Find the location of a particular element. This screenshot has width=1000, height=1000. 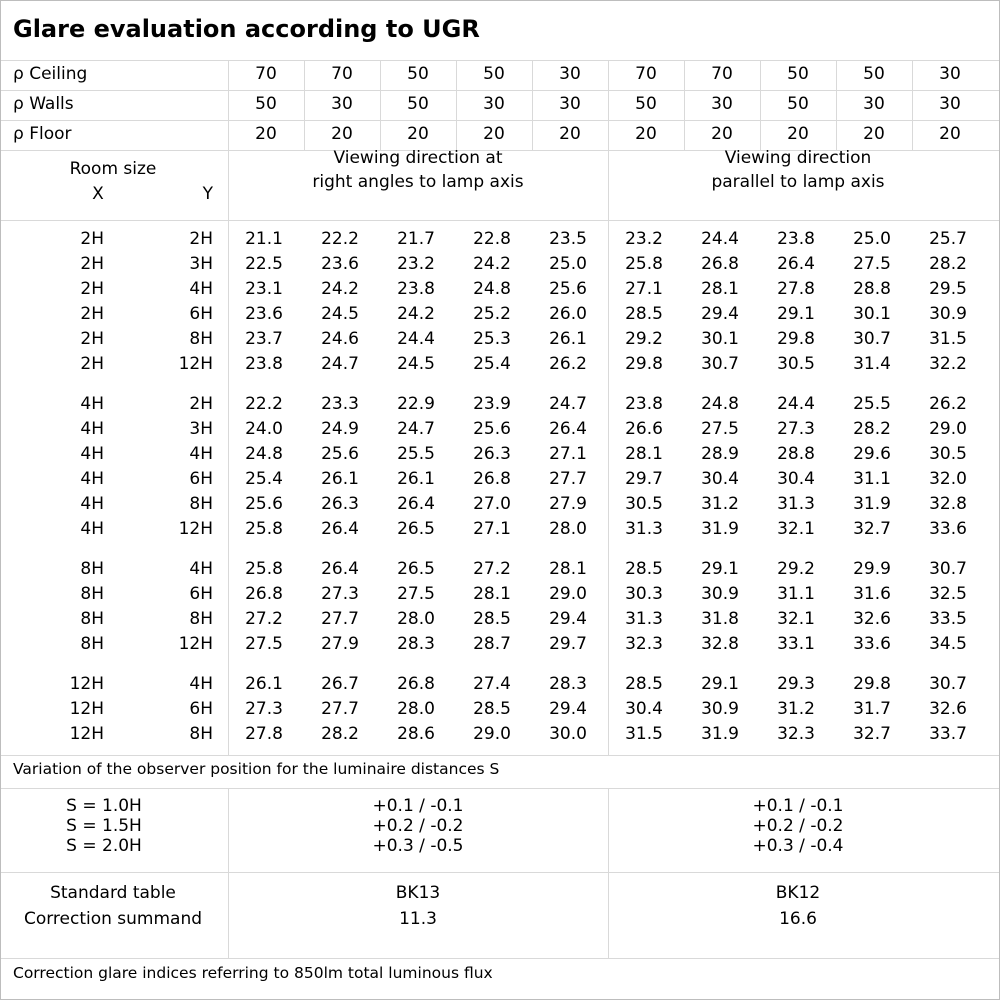

spacing-label: S = 2.0H is located at coordinates (104, 846).